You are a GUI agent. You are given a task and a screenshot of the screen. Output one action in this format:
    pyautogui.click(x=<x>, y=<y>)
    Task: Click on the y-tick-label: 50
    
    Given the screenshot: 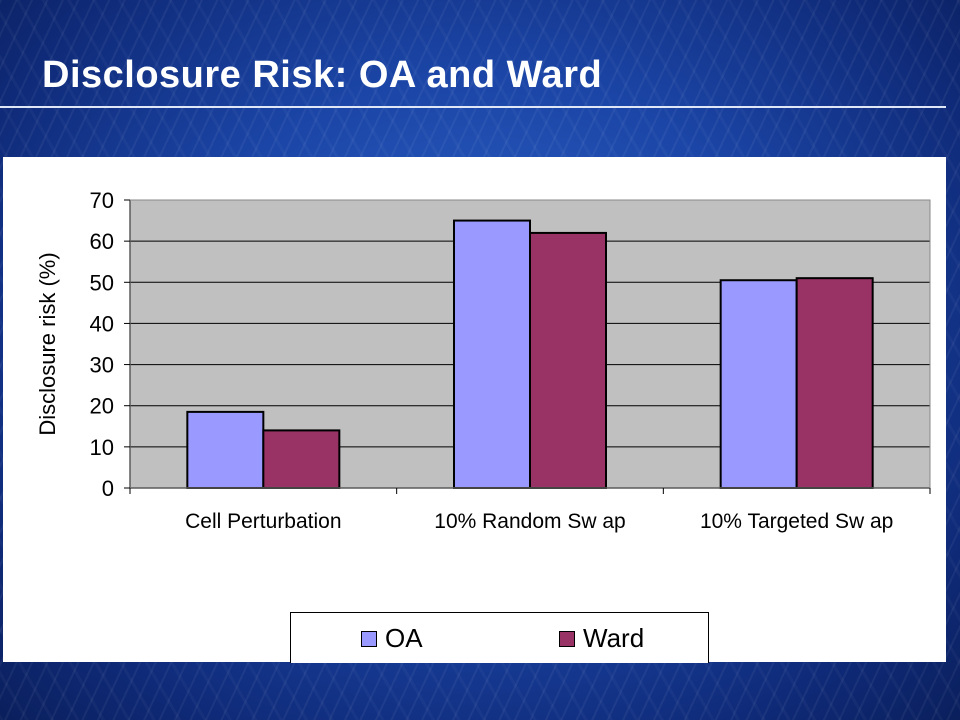 What is the action you would take?
    pyautogui.click(x=102, y=282)
    